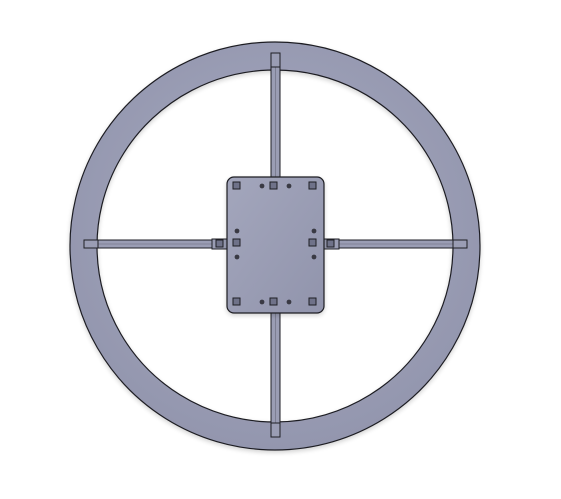 Image resolution: width=561 pixels, height=499 pixels. I want to click on spoke-end-bottom, so click(275, 430).